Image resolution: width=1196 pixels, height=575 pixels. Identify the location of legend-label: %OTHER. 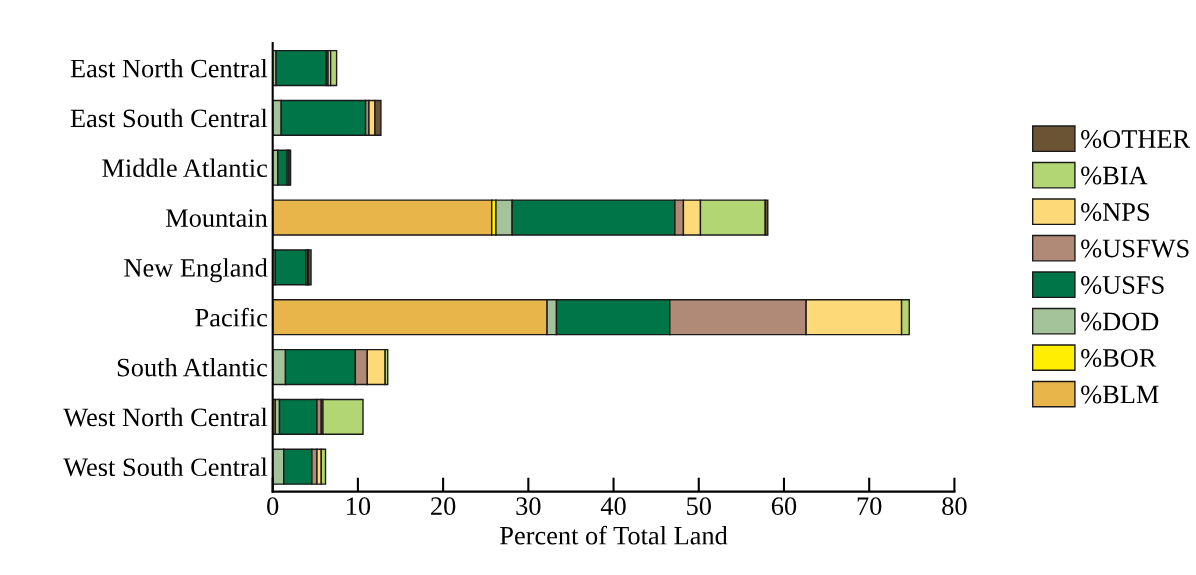
(1136, 139).